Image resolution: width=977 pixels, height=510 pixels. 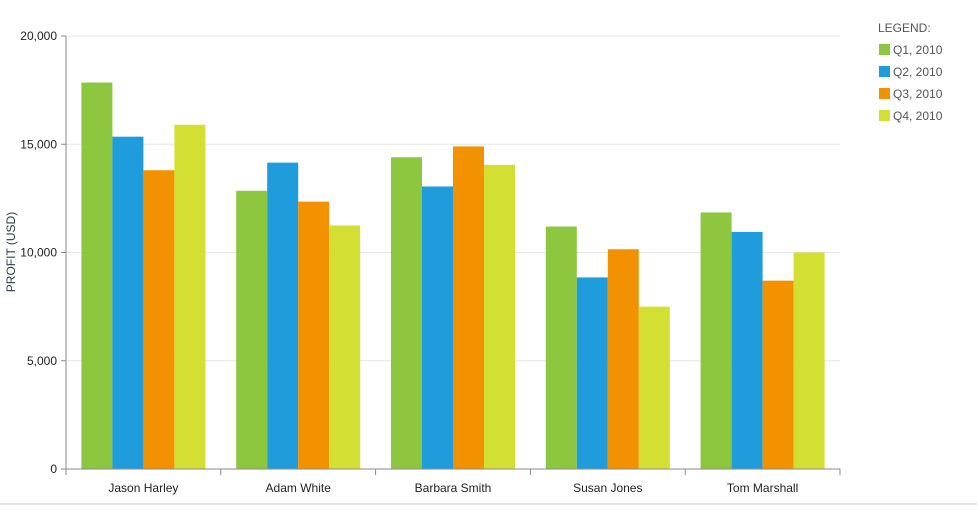 I want to click on x-category-label: Jason Harley, so click(x=143, y=488).